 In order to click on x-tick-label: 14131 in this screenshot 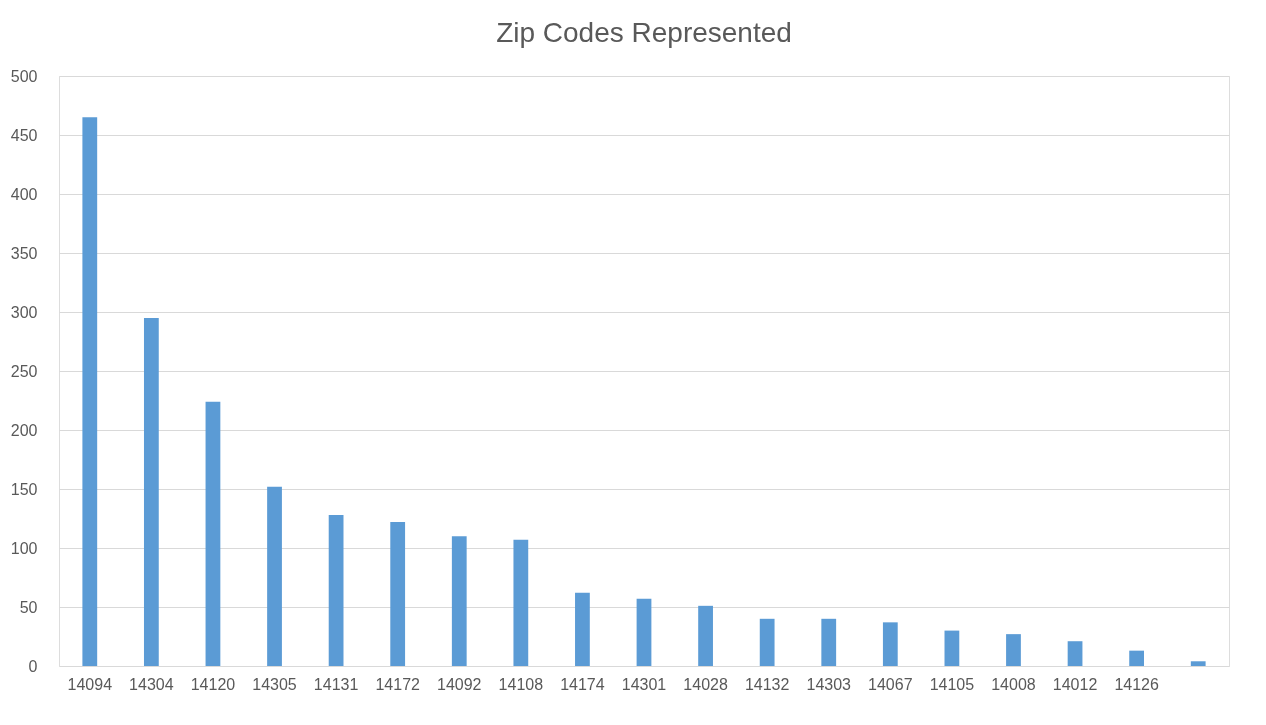, I will do `click(336, 684)`.